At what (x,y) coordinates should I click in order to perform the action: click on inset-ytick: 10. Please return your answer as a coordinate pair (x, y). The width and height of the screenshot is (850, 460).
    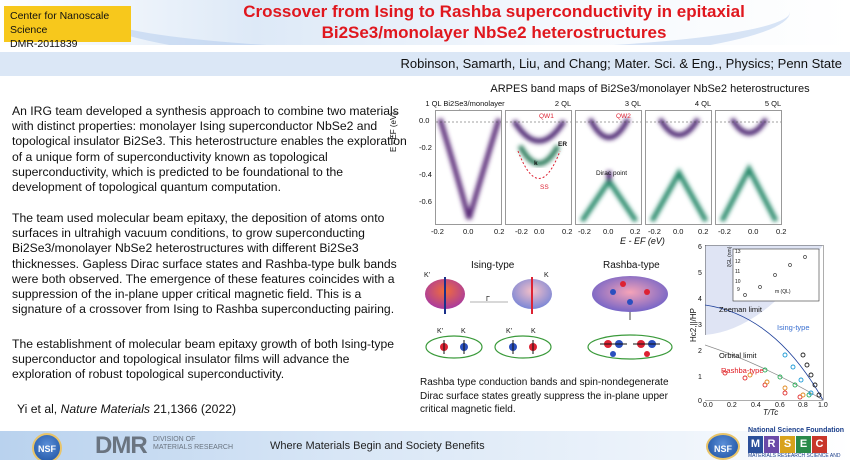
    Looking at the image, I should click on (738, 282).